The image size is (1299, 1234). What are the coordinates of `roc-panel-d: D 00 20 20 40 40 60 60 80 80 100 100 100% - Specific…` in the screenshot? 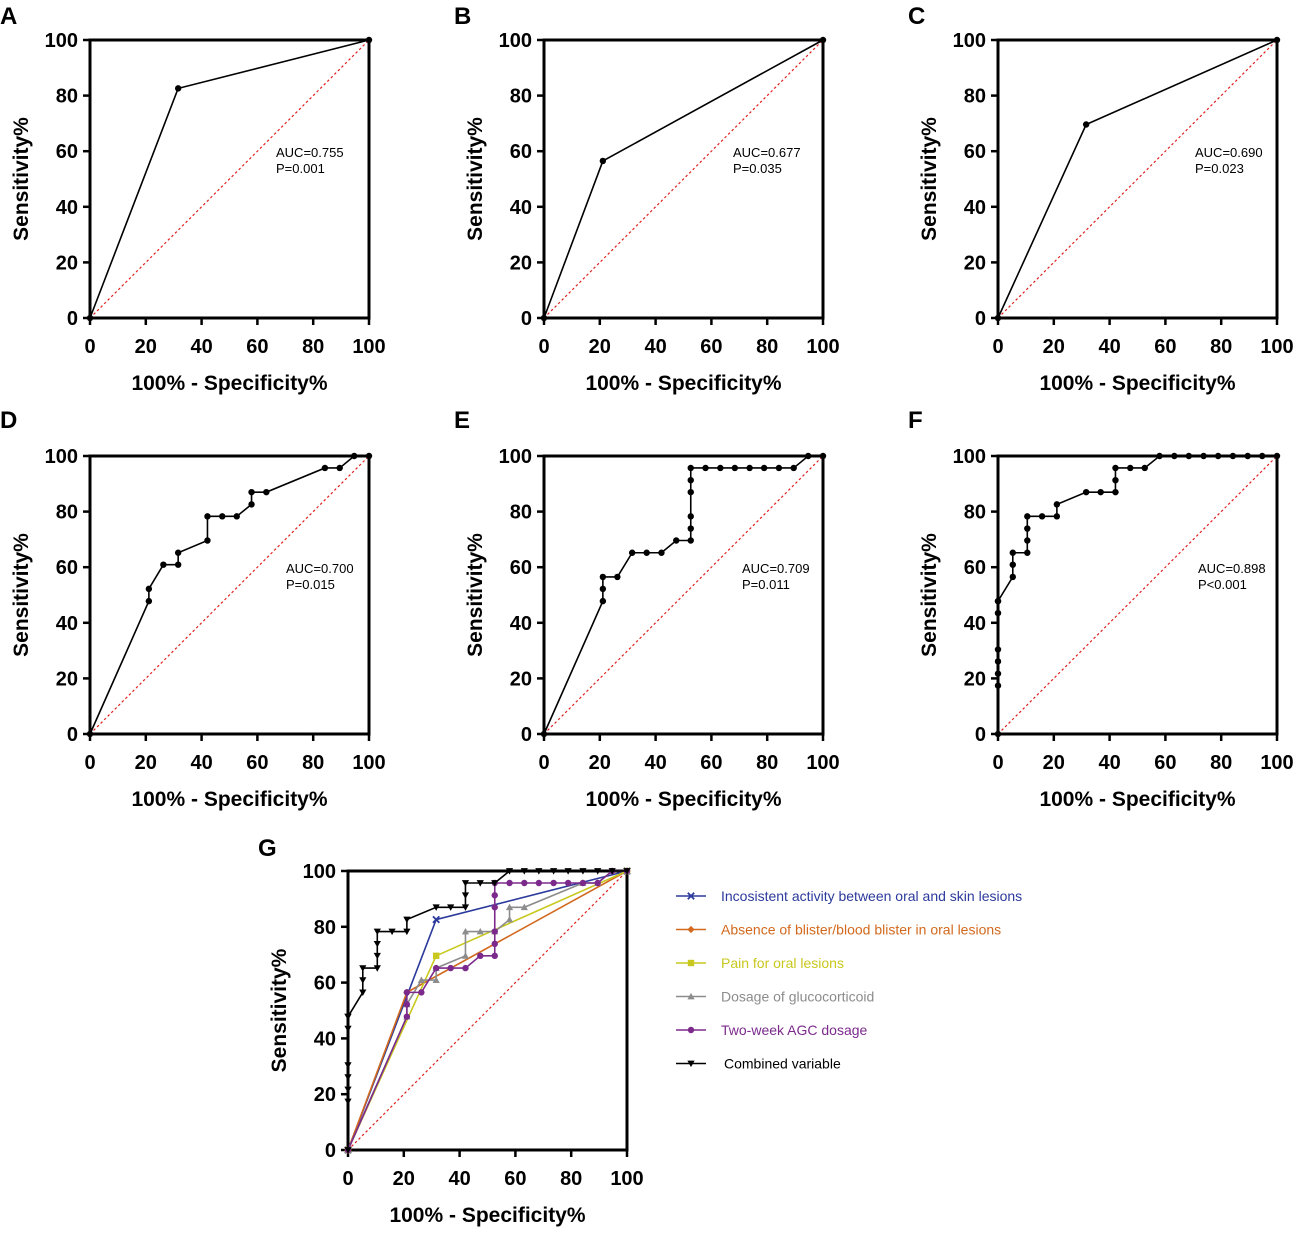 It's located at (193, 609).